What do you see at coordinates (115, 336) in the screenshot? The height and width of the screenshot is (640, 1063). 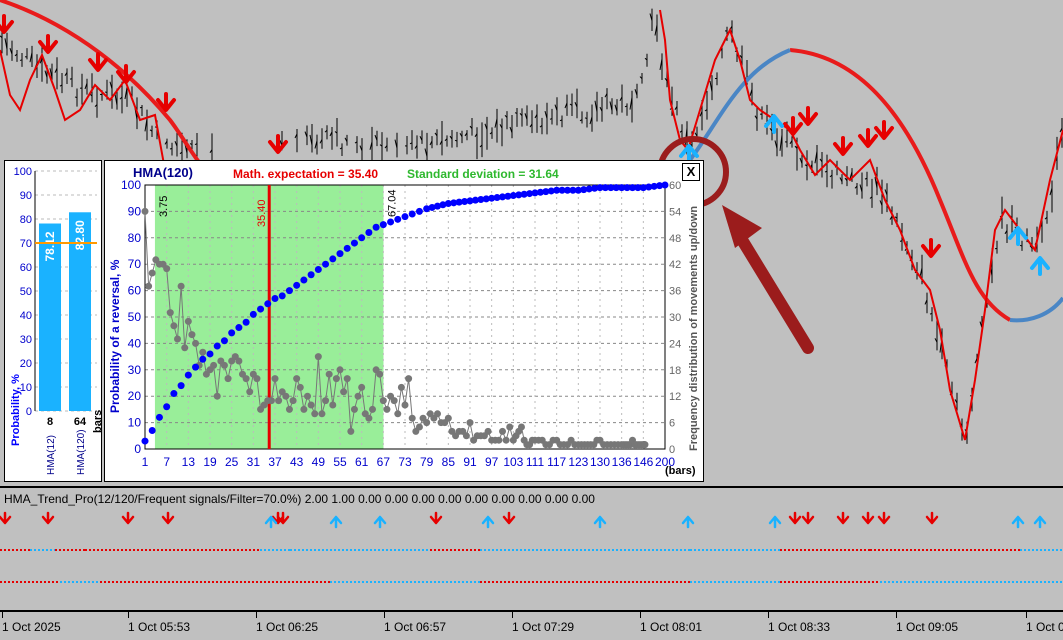 I see `left-axis-label: Probability of a reversal, %` at bounding box center [115, 336].